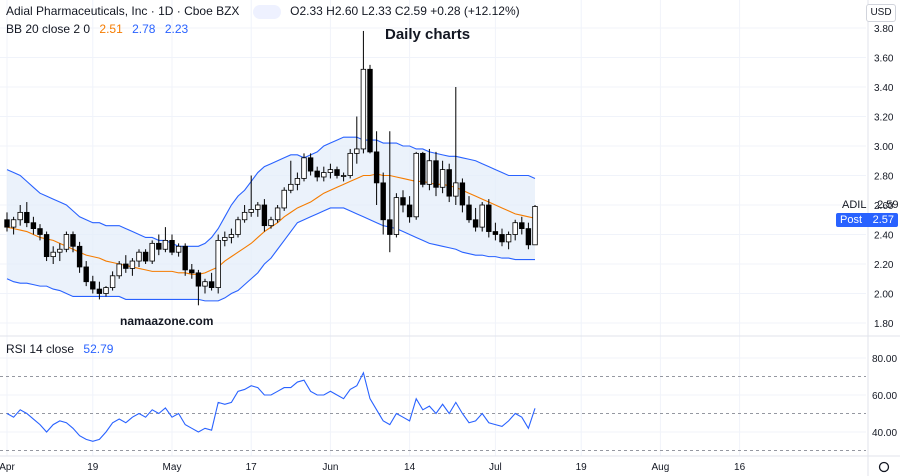 The image size is (900, 476). I want to click on post-tag-label: Post, so click(851, 220).